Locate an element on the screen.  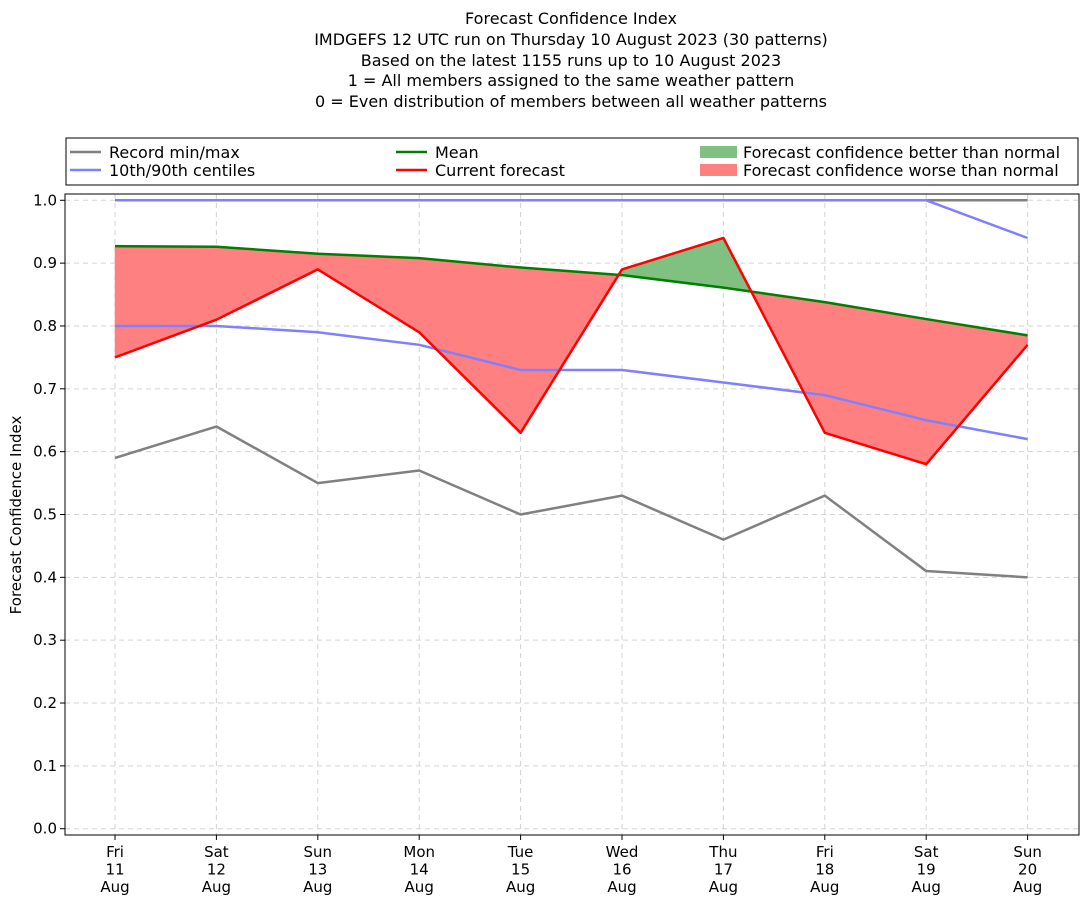
x-tick-label: 13 is located at coordinates (317, 870).